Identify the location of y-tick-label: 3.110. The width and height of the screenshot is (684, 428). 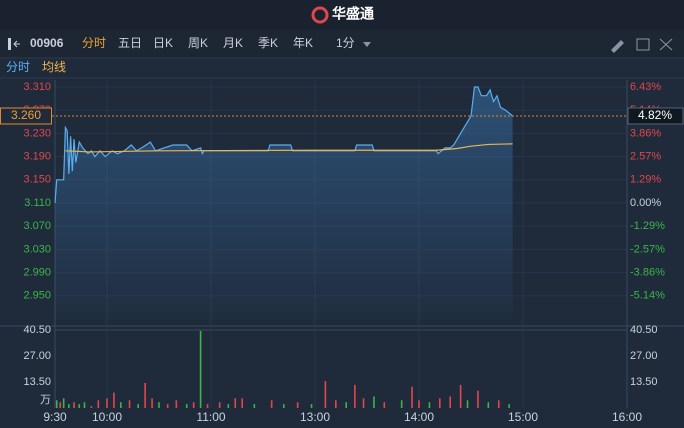
(37, 203).